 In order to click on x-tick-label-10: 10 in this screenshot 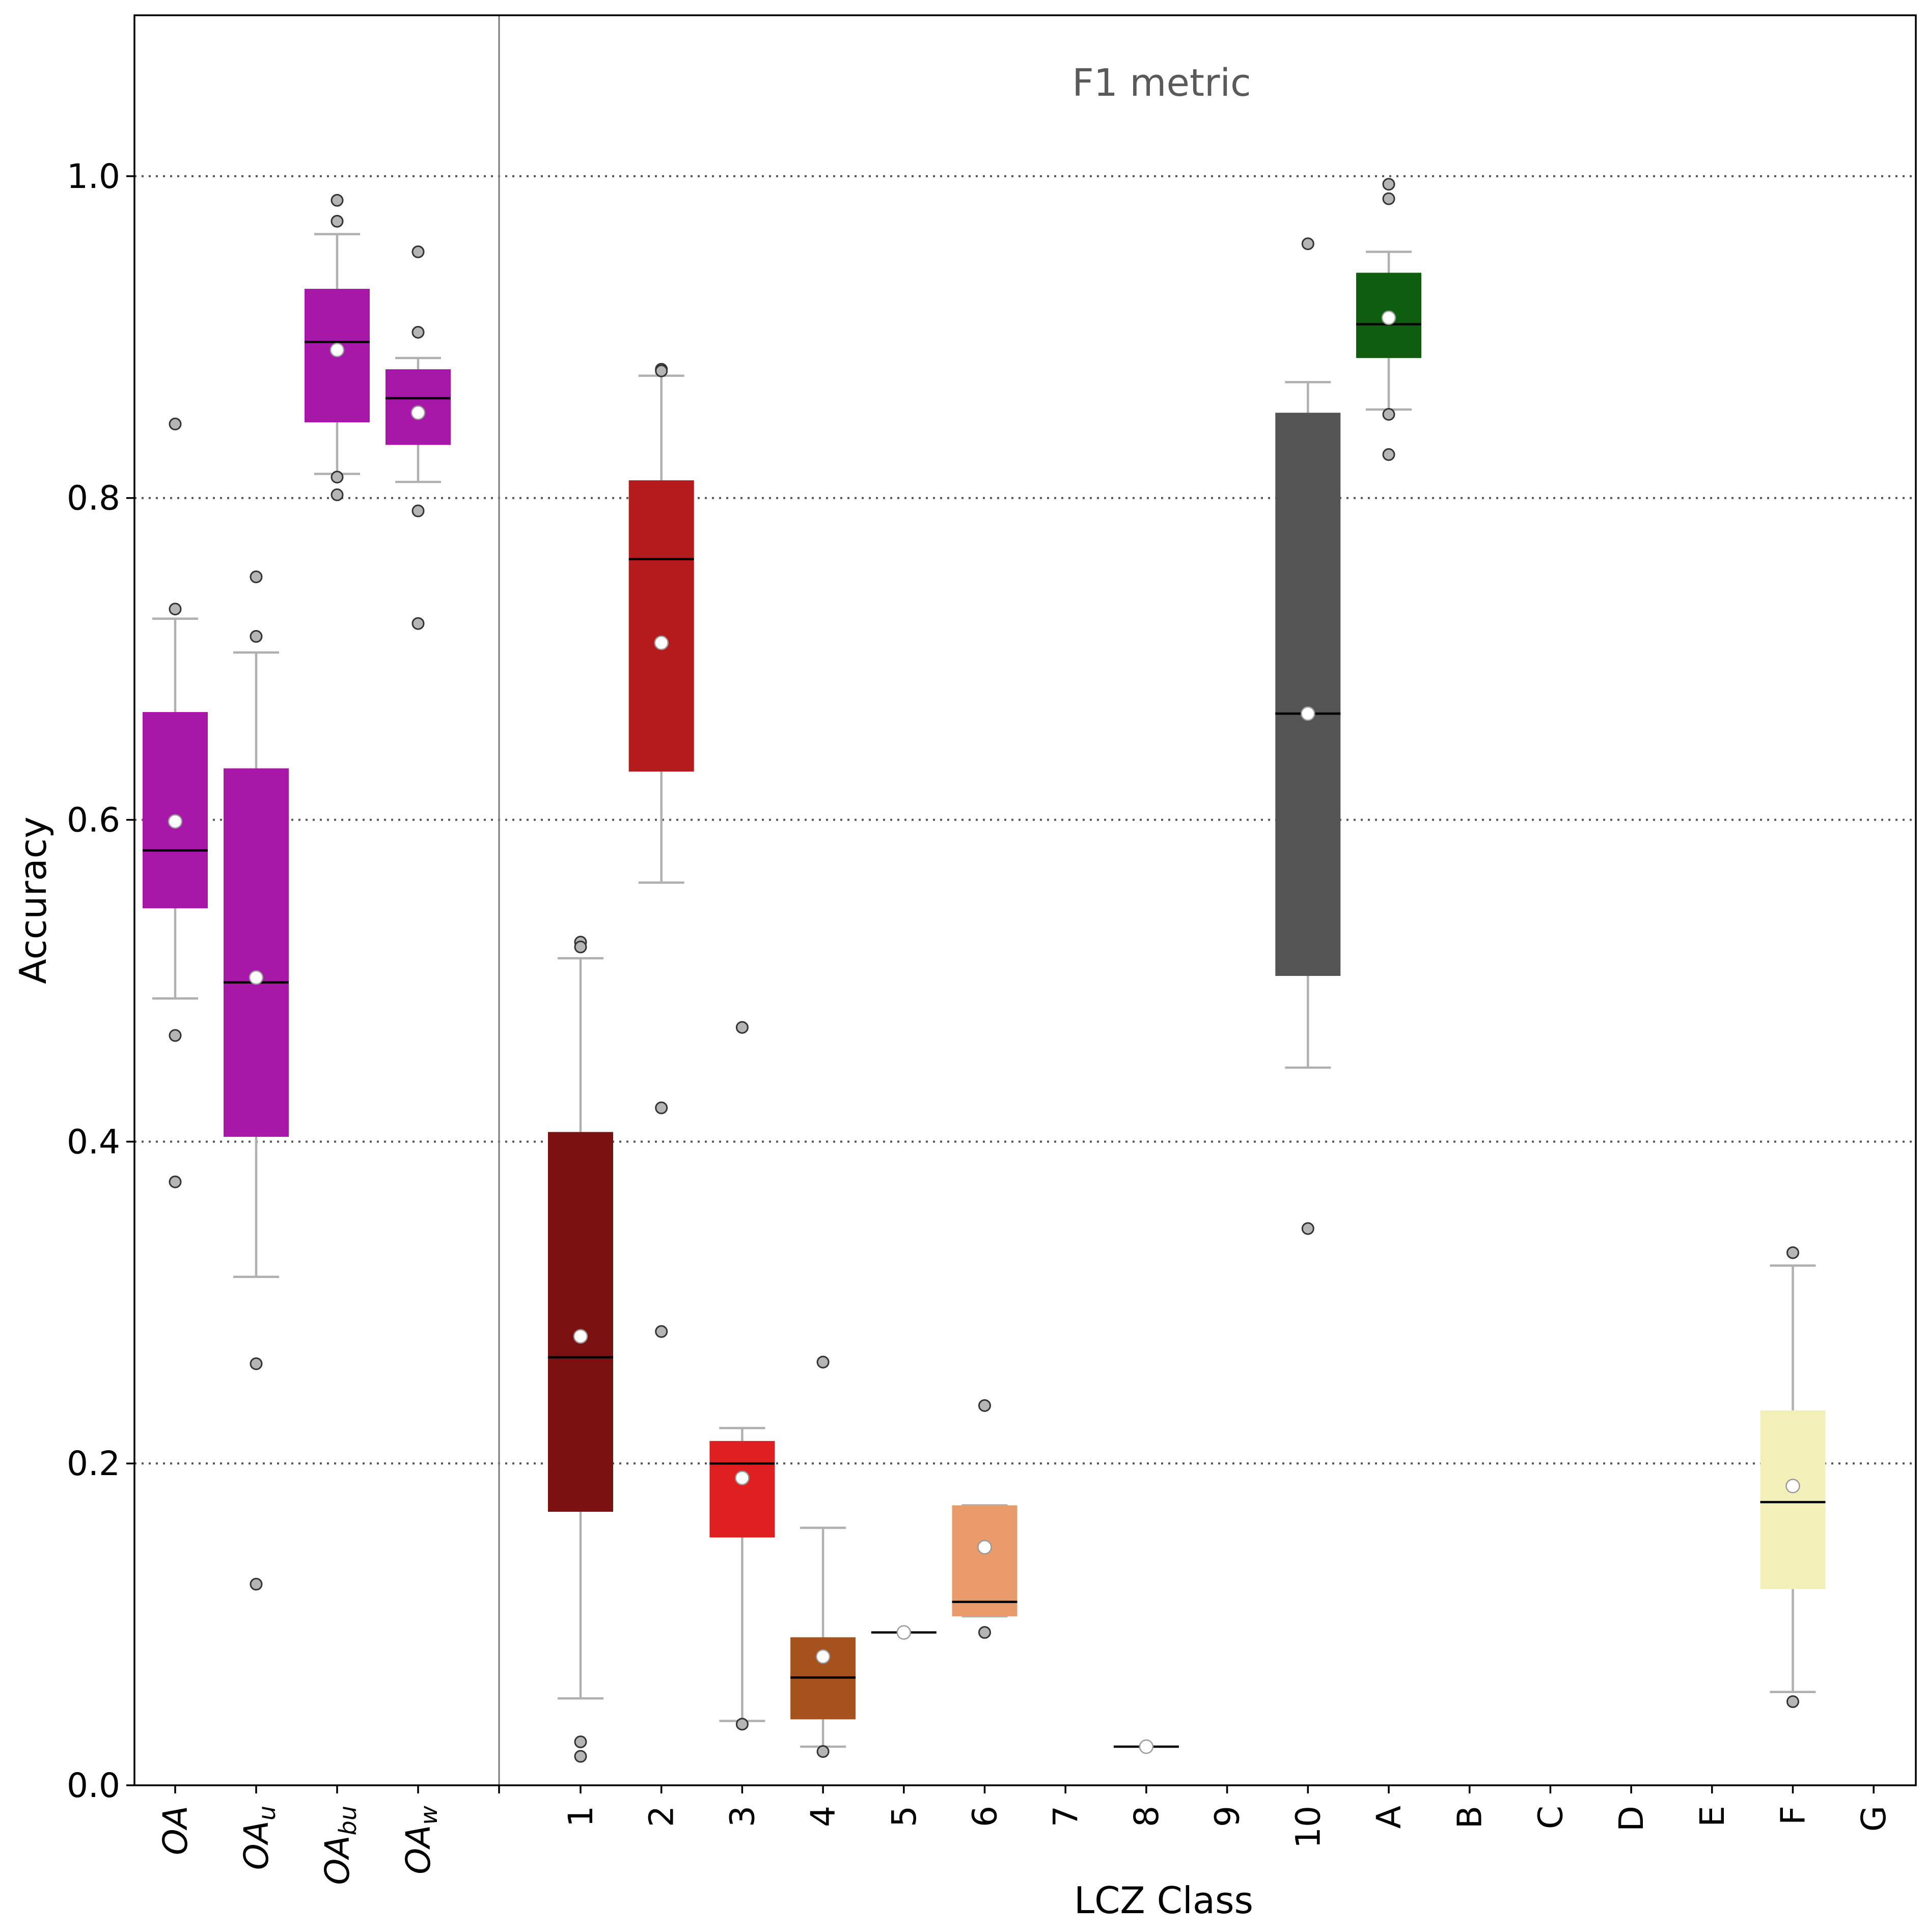, I will do `click(1308, 1827)`.